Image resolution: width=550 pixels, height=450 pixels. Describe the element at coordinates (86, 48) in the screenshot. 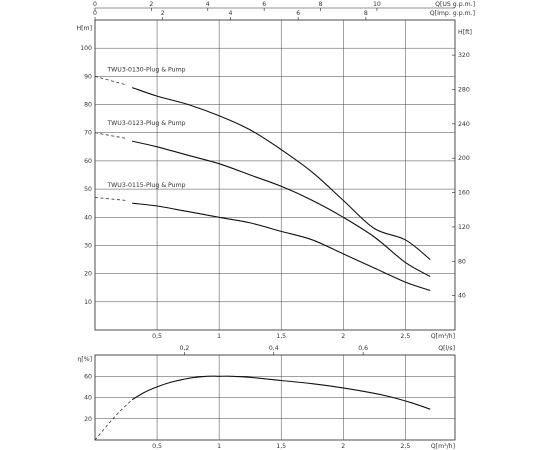

I see `head-y-tick-label: 100` at that location.